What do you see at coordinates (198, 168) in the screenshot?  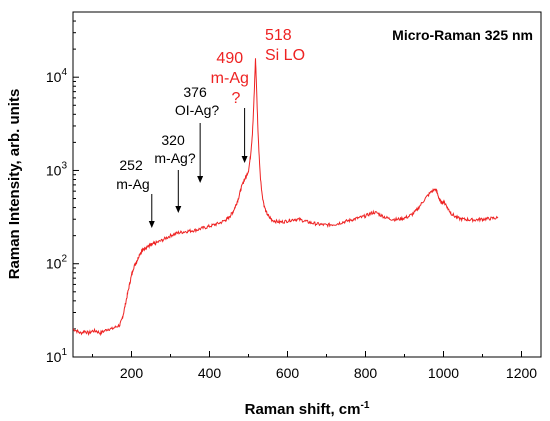 I see `annotation-arrows` at bounding box center [198, 168].